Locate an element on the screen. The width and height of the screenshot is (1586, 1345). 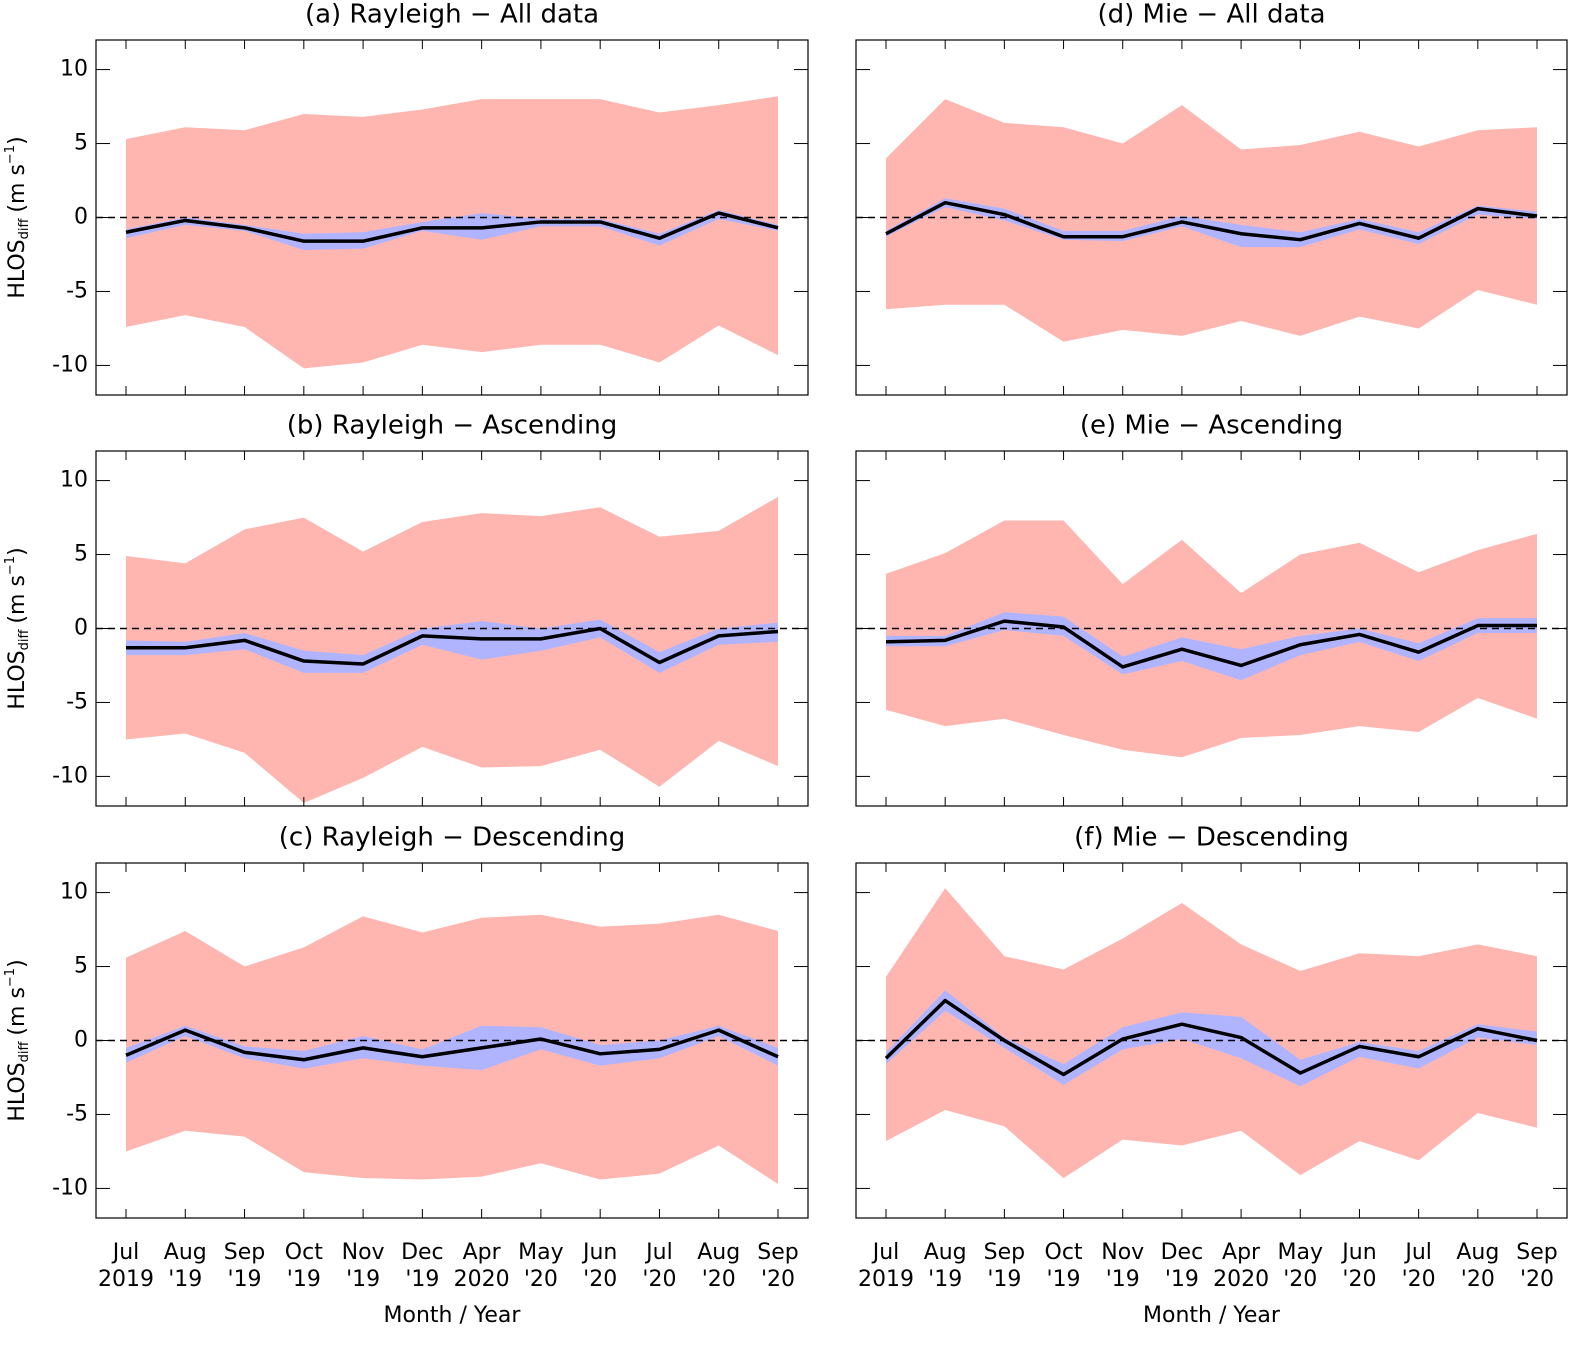
panel-title: (d) Mie − All data is located at coordinates (1211, 15).